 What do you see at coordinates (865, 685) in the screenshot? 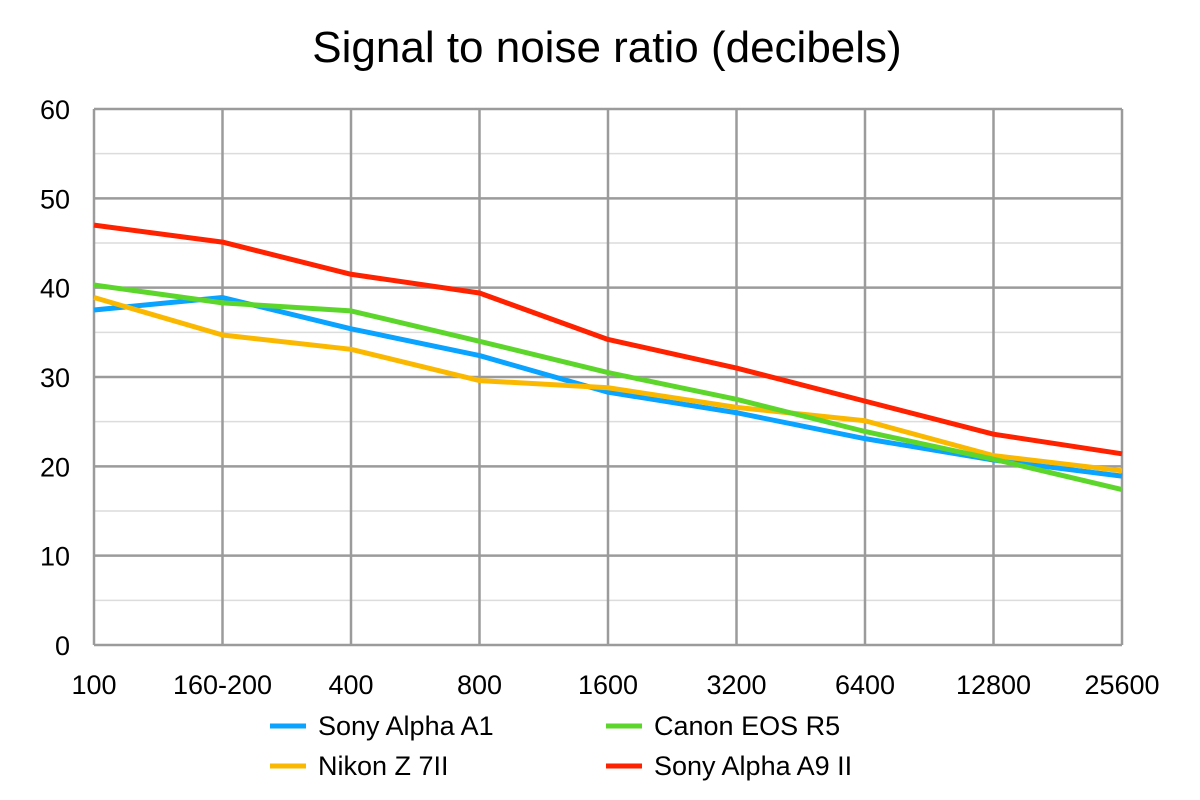
I see `x-tick-label: 6400` at bounding box center [865, 685].